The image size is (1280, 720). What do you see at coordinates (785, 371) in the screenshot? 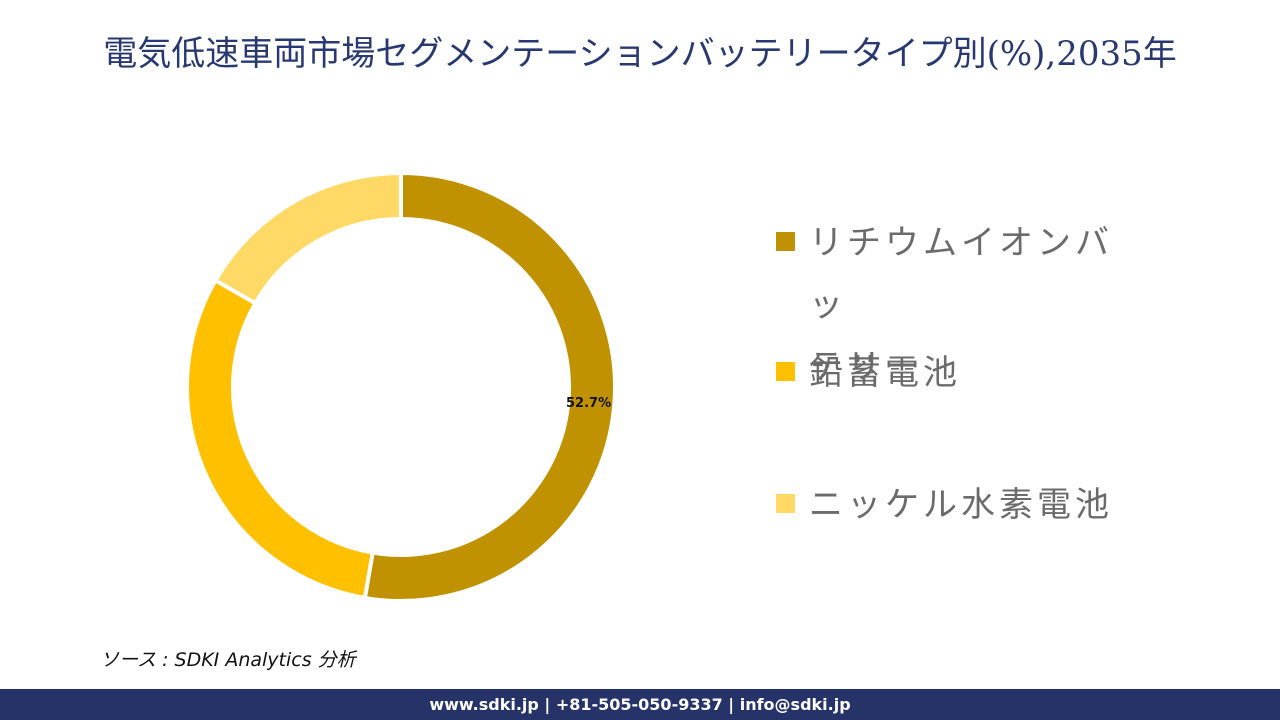
I see `legend-swatch-lead-acid` at bounding box center [785, 371].